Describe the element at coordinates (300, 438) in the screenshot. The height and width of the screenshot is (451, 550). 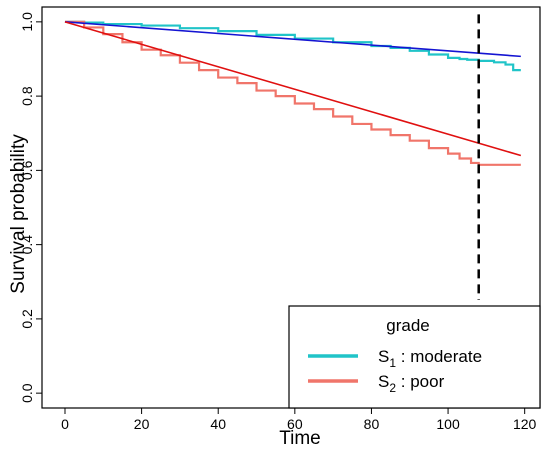
I see `x-axis-title: Time` at that location.